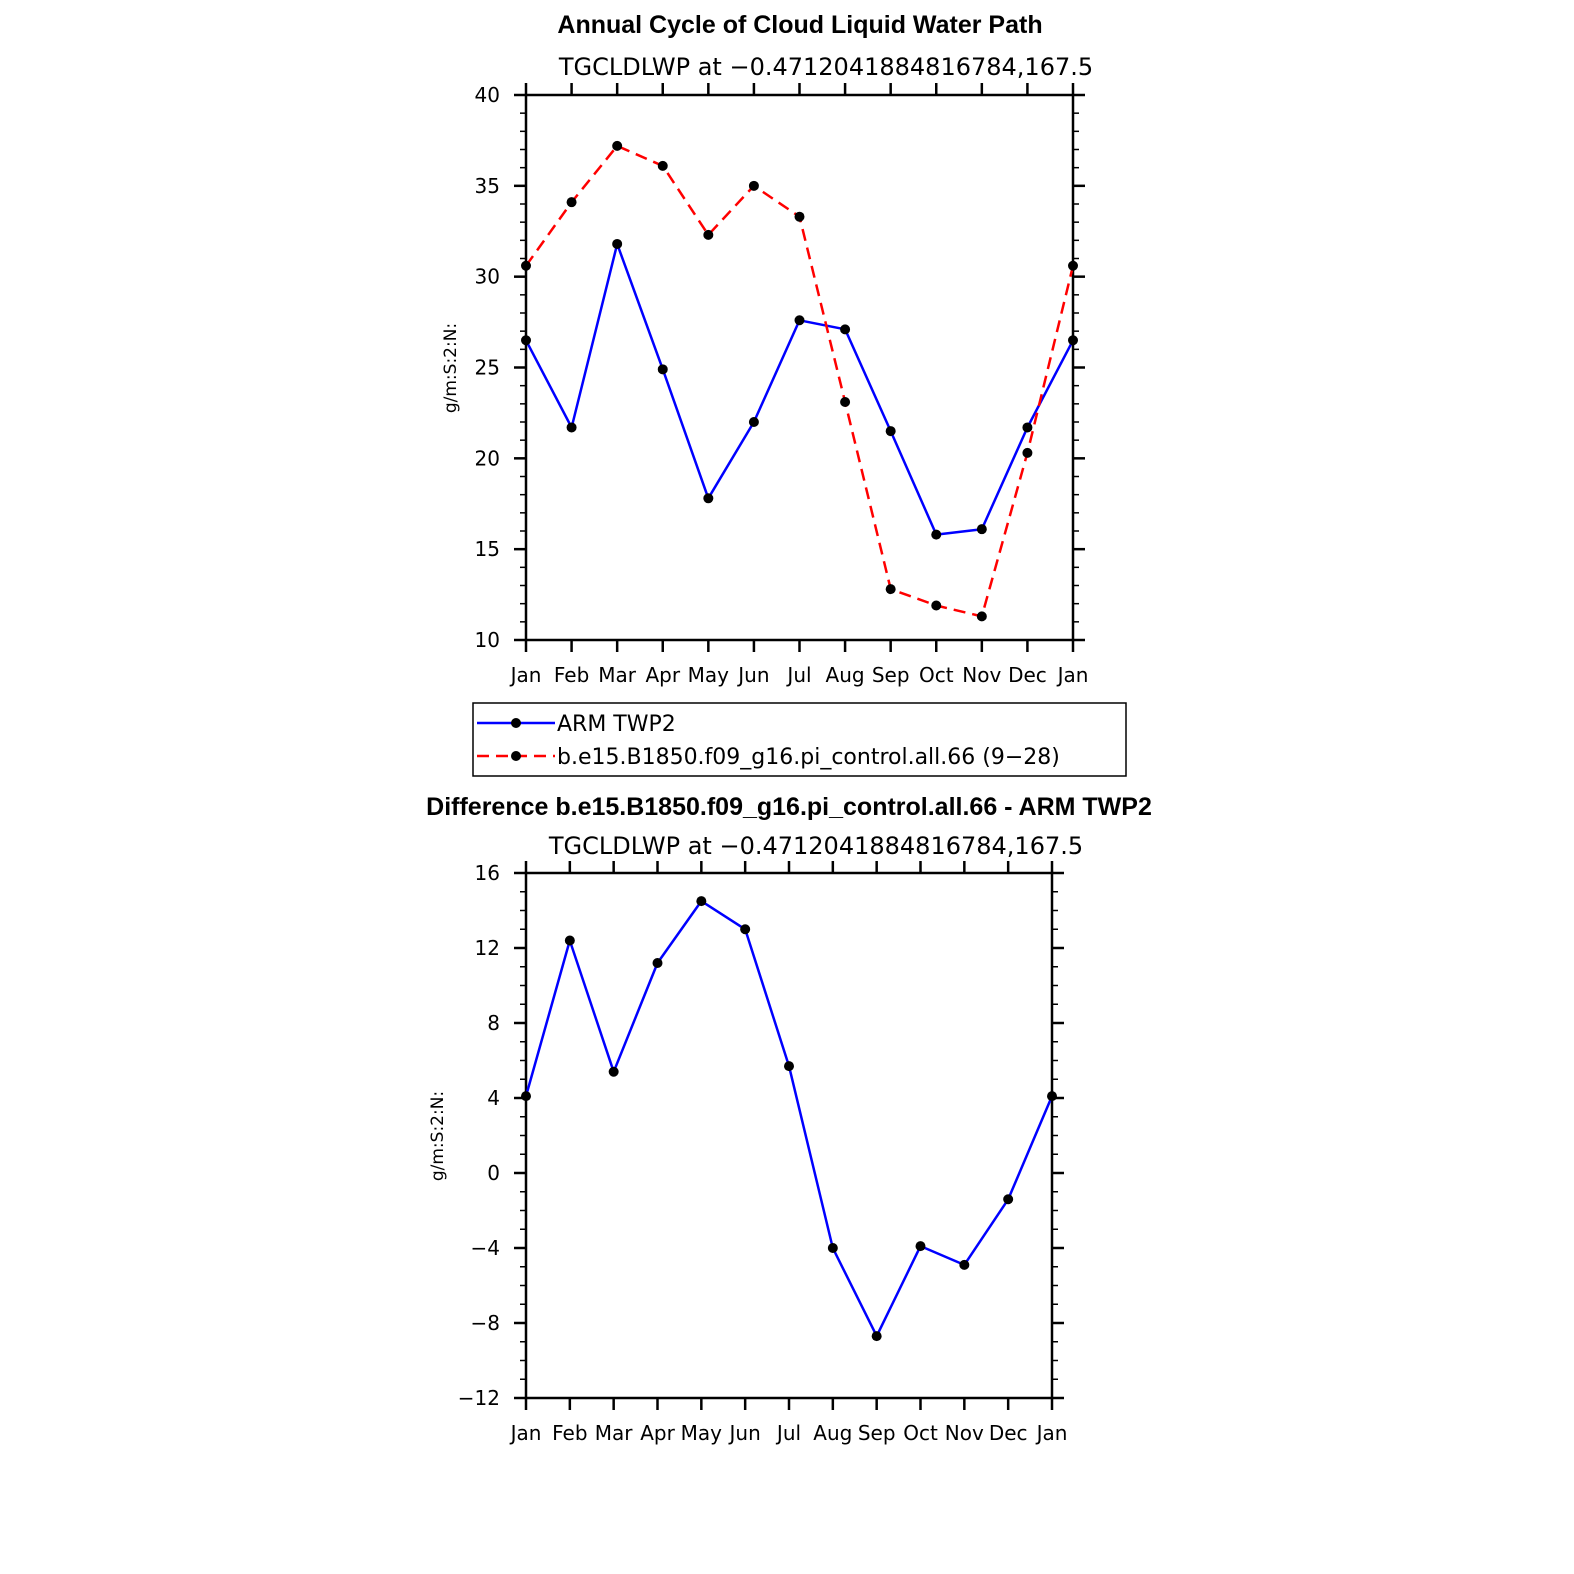  I want to click on y-tick-label: 25, so click(487, 368).